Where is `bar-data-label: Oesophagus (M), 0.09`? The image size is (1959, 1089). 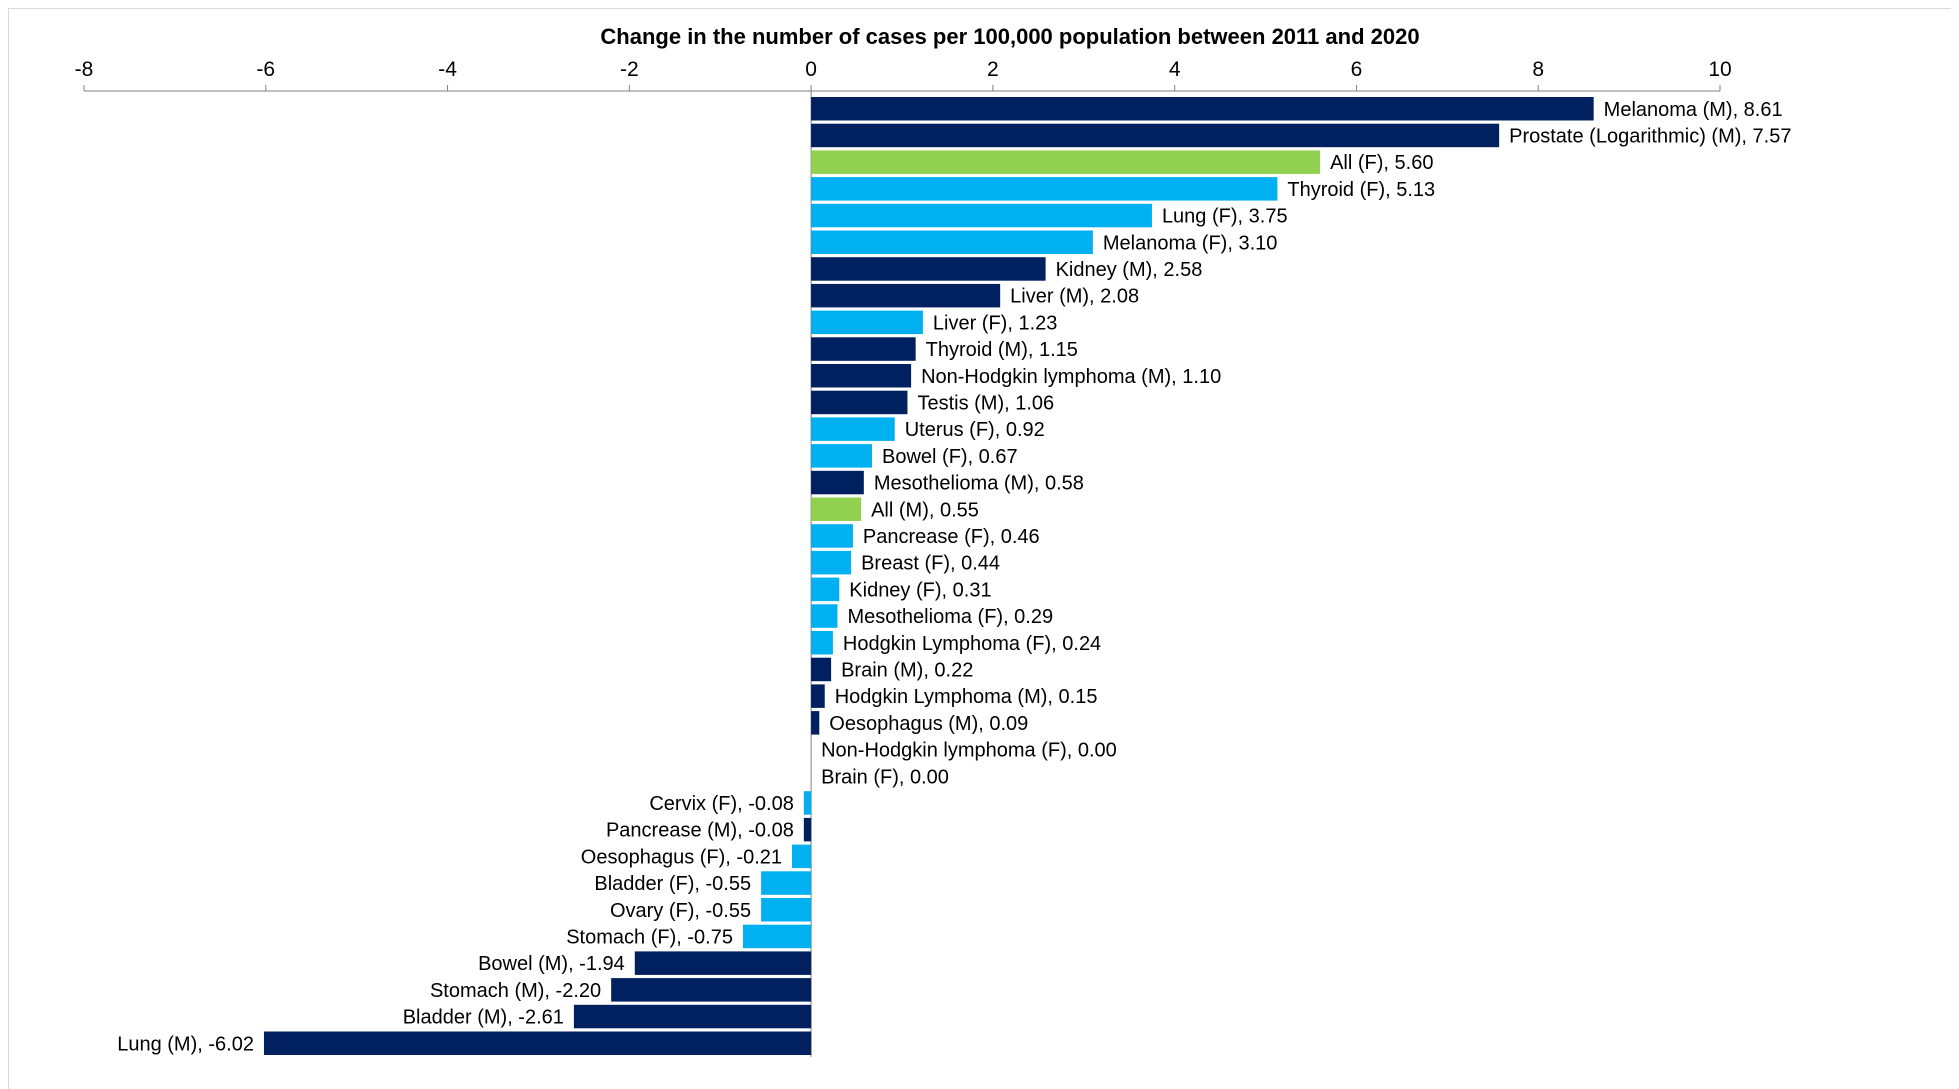 bar-data-label: Oesophagus (M), 0.09 is located at coordinates (928, 724).